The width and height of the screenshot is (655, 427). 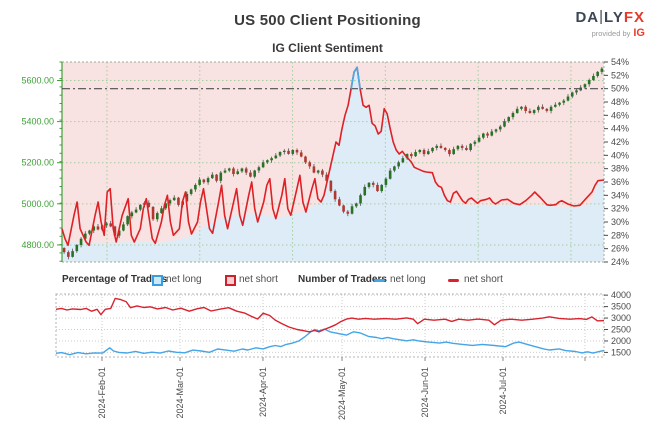 What do you see at coordinates (37, 80) in the screenshot?
I see `price-axis-label: 5600.00` at bounding box center [37, 80].